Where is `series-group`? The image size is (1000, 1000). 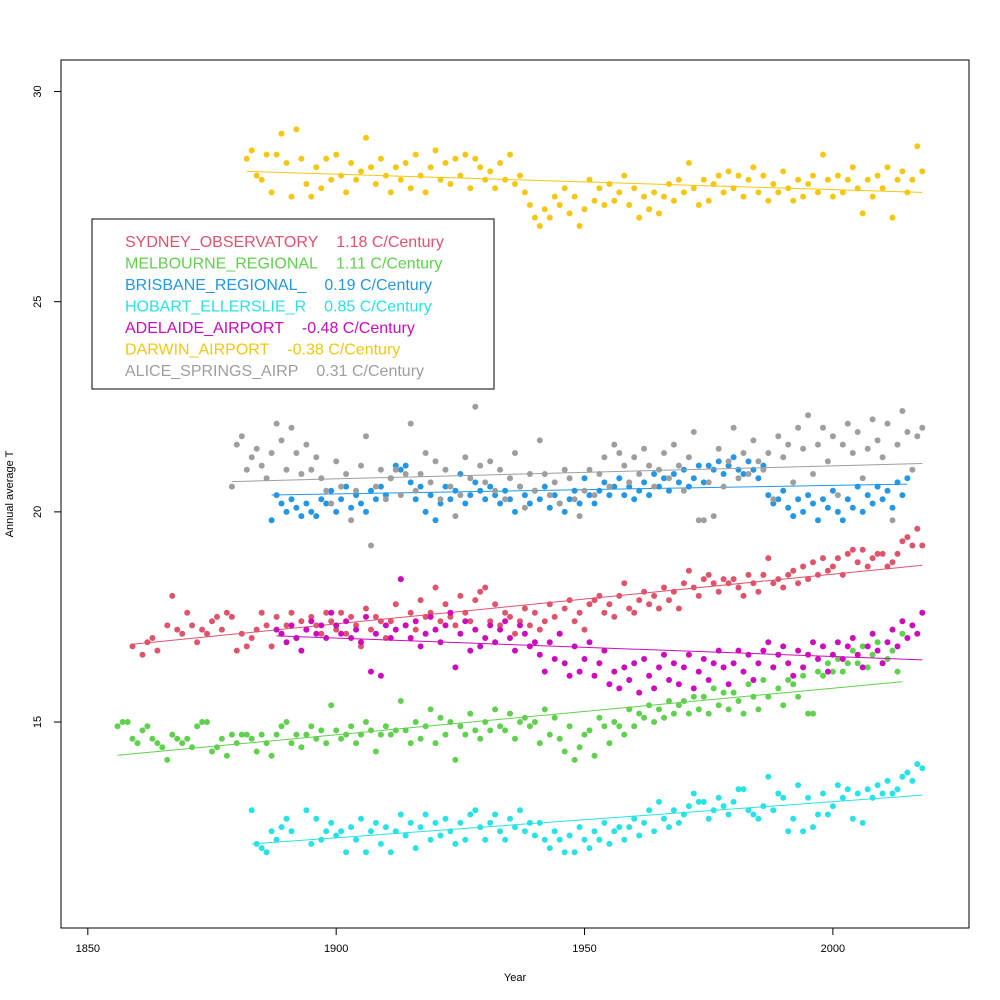
series-group is located at coordinates (510, 696).